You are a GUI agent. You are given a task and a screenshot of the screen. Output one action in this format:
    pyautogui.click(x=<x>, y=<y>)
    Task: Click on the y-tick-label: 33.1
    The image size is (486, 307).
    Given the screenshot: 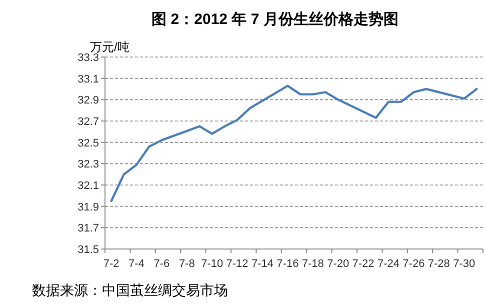 What is the action you would take?
    pyautogui.click(x=88, y=79)
    